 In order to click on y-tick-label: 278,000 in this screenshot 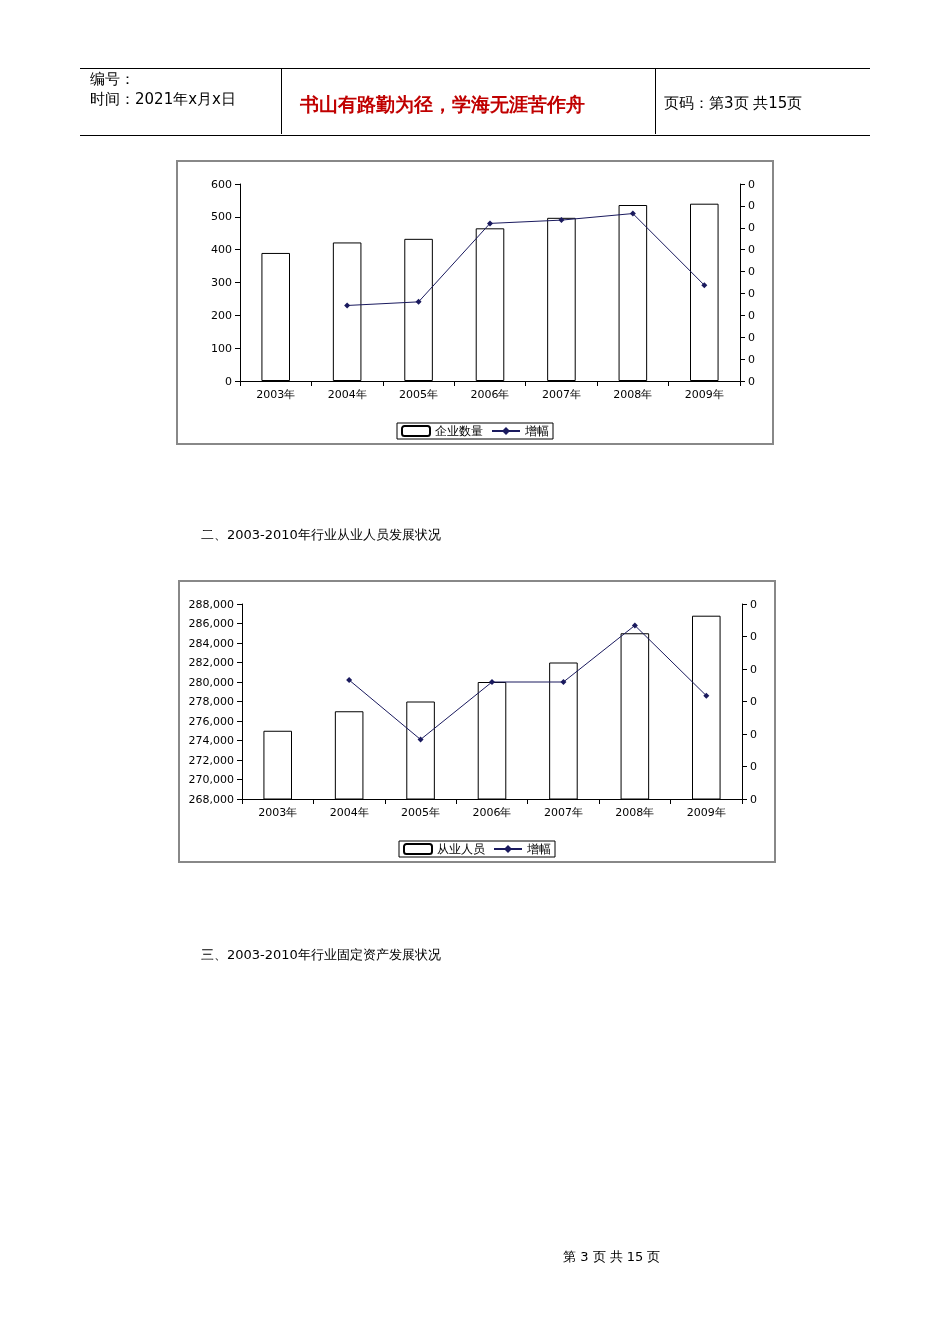, I will do `click(211, 701)`.